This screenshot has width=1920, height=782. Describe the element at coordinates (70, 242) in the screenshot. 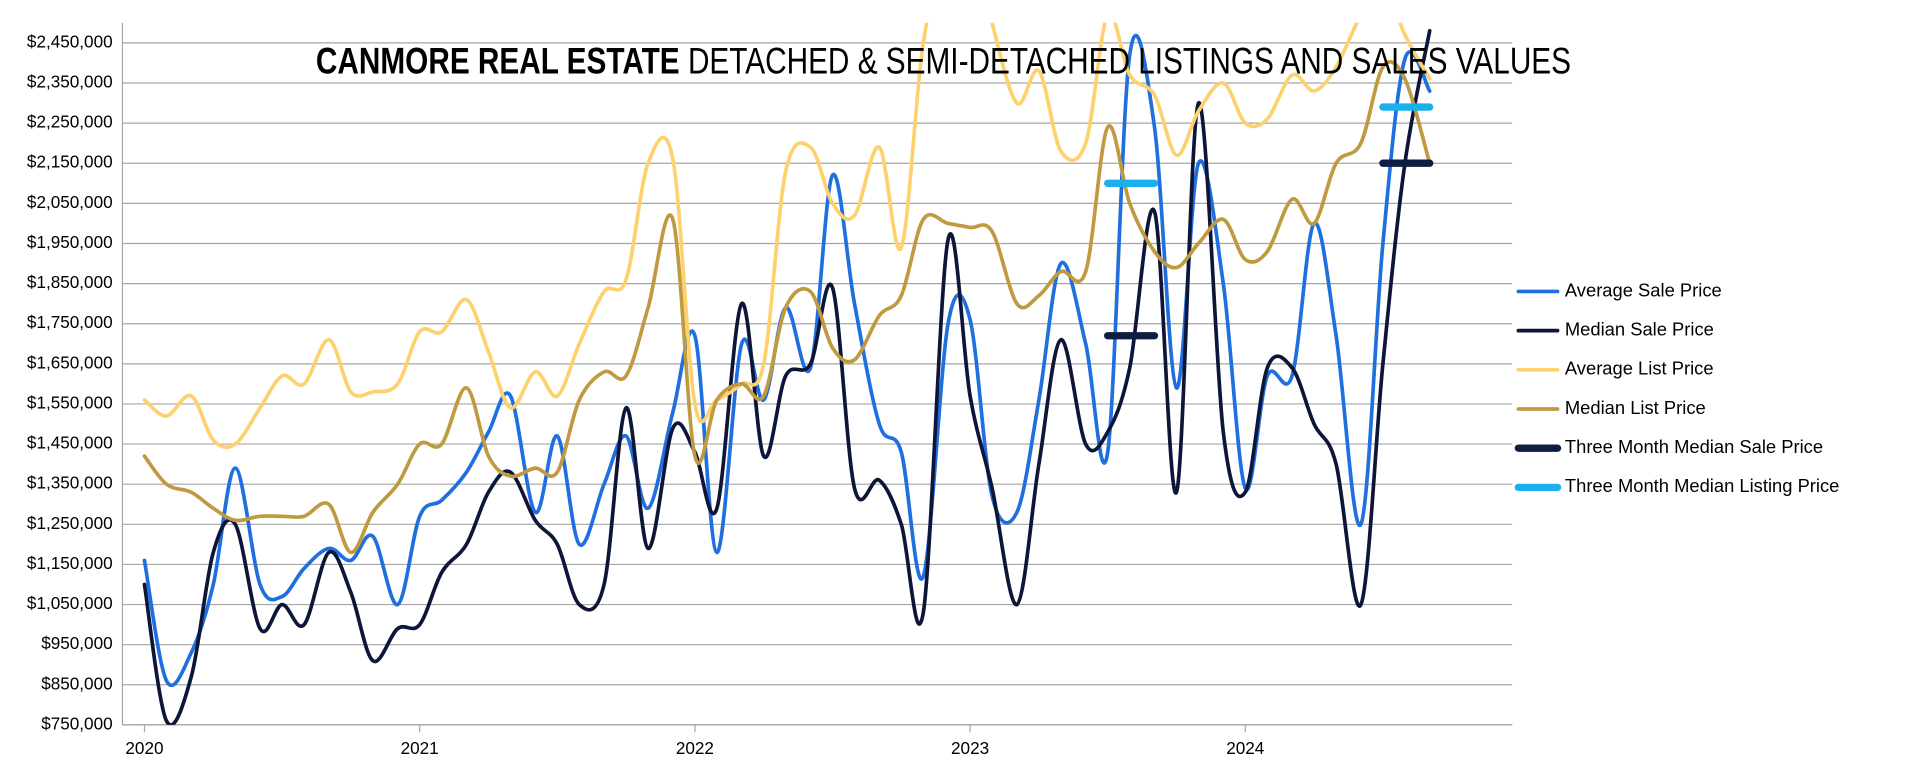

I see `y-tick-label: $1,950,000` at that location.